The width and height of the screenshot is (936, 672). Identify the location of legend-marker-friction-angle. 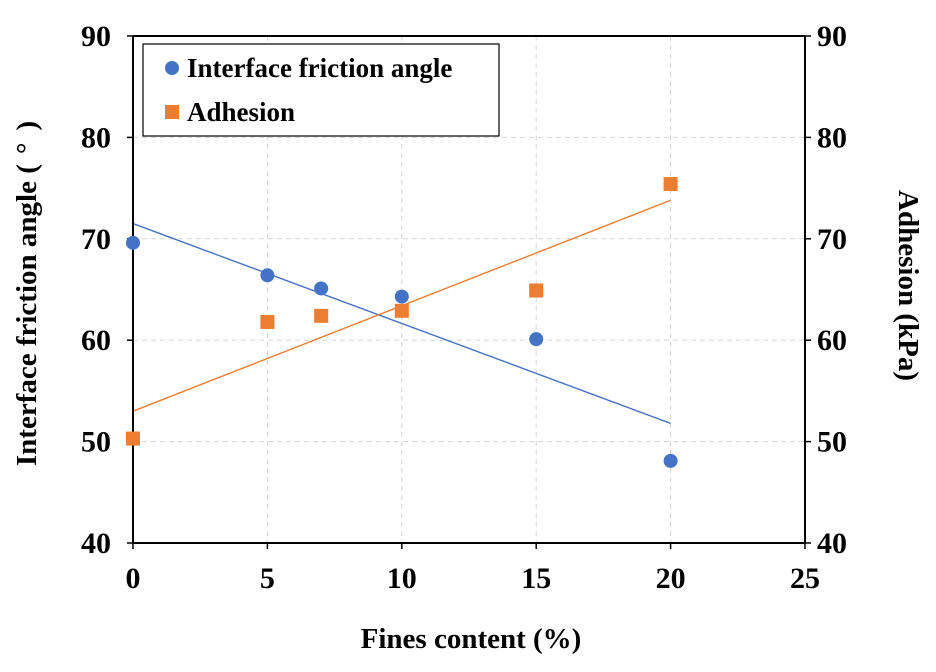
(172, 68).